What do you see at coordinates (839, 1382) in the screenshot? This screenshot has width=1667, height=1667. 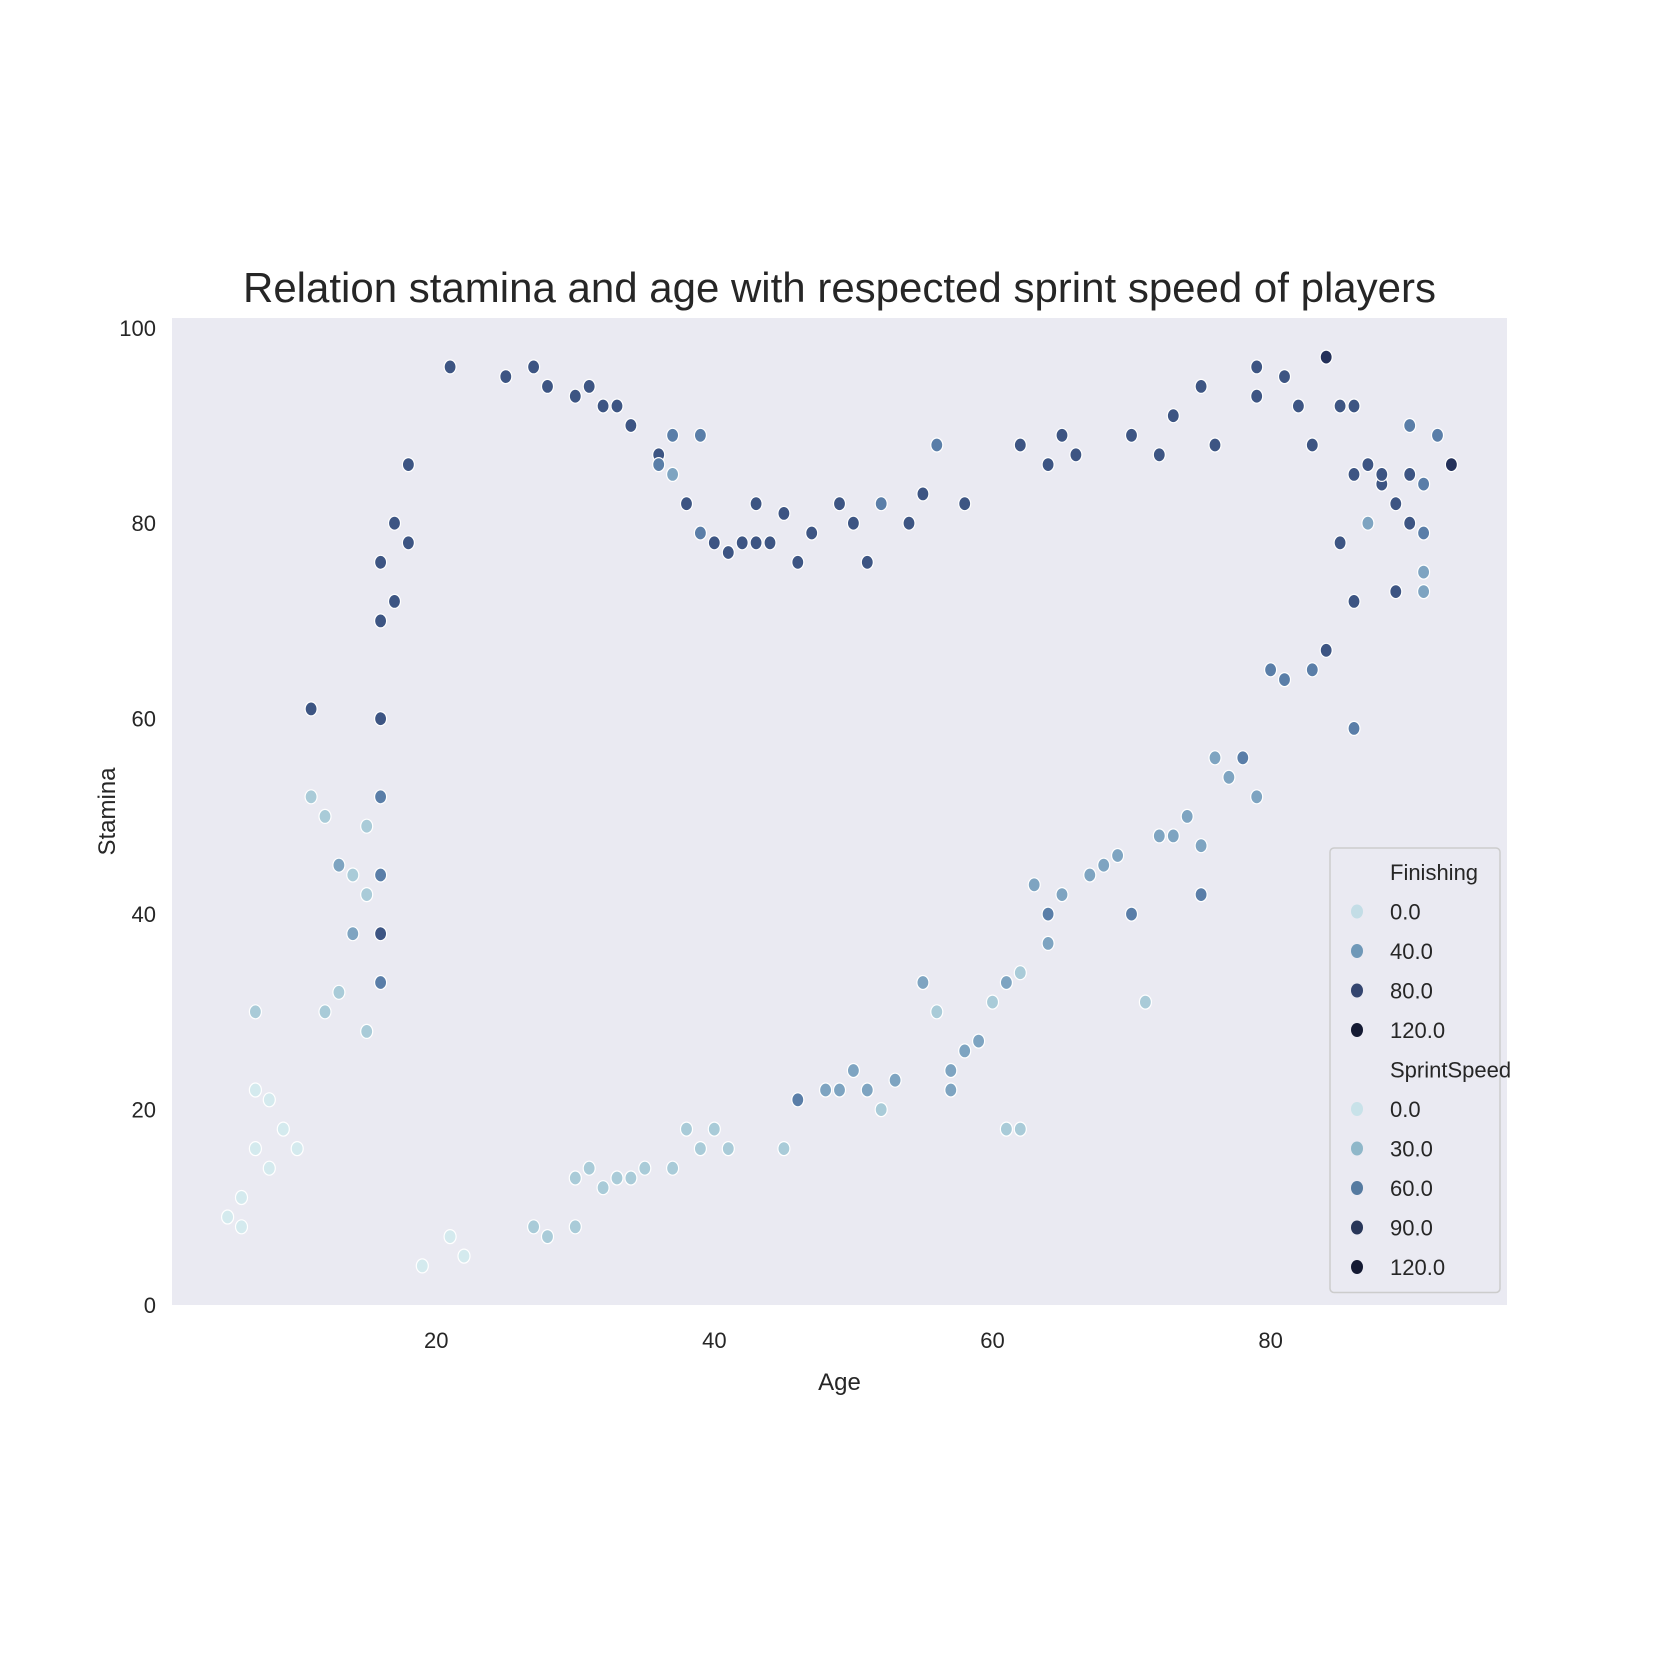 I see `x-axis-label: Age` at bounding box center [839, 1382].